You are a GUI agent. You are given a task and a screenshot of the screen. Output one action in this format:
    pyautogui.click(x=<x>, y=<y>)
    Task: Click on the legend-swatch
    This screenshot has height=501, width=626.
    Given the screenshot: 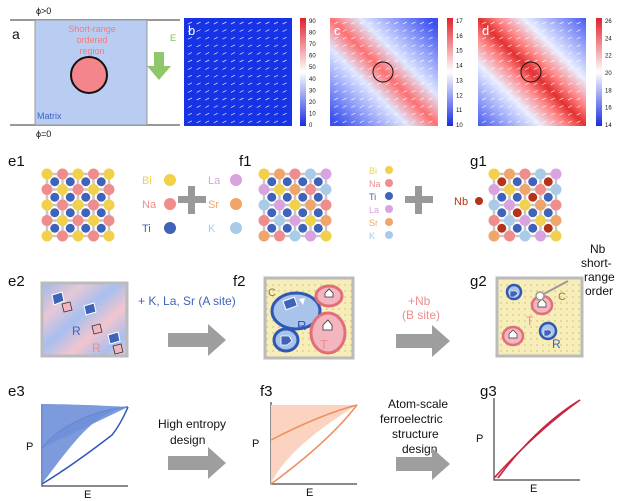 What is the action you would take?
    pyautogui.click(x=236, y=228)
    